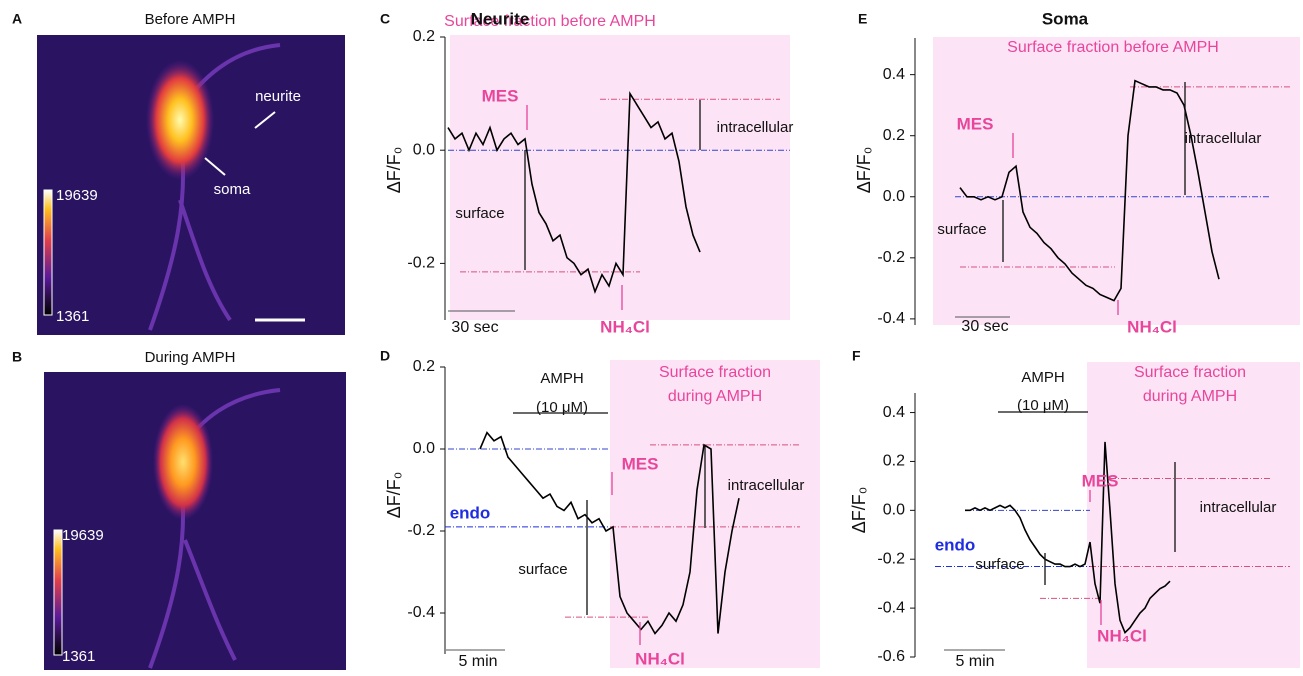  What do you see at coordinates (190, 19) in the screenshot?
I see `panel-title: Before AMPH` at bounding box center [190, 19].